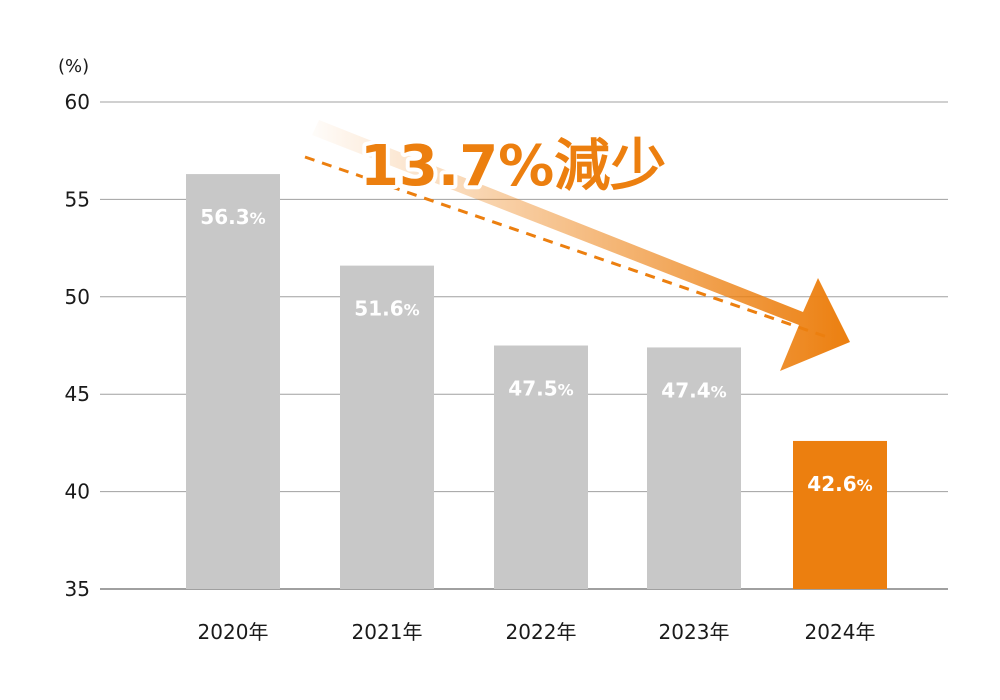 Image resolution: width=1000 pixels, height=700 pixels. I want to click on bar-2020年, so click(233, 382).